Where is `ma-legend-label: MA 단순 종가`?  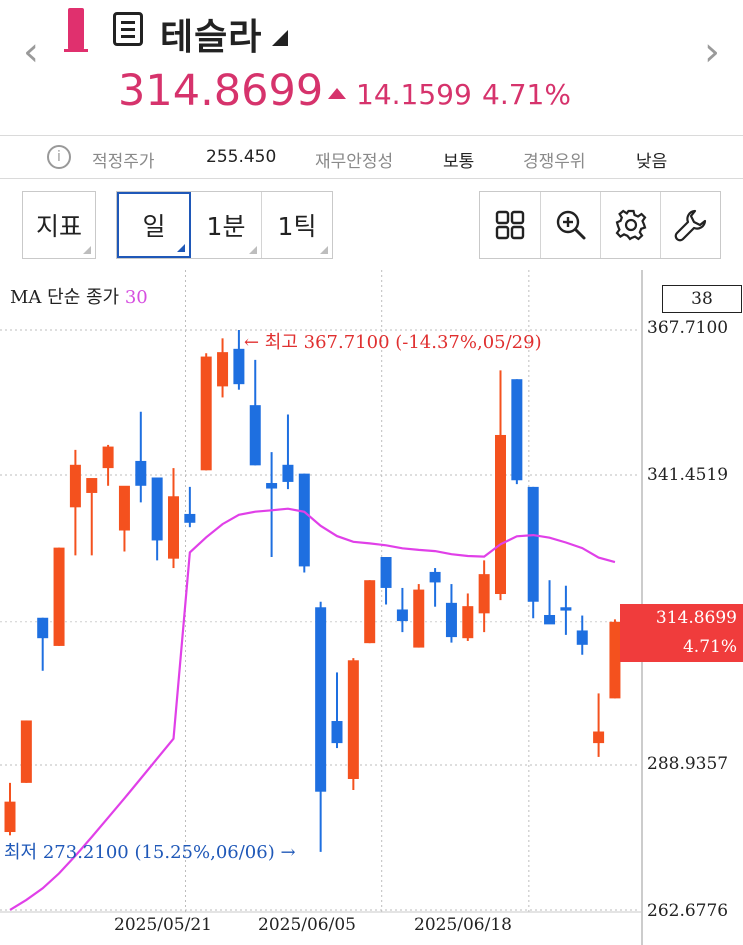 ma-legend-label: MA 단순 종가 is located at coordinates (65, 297).